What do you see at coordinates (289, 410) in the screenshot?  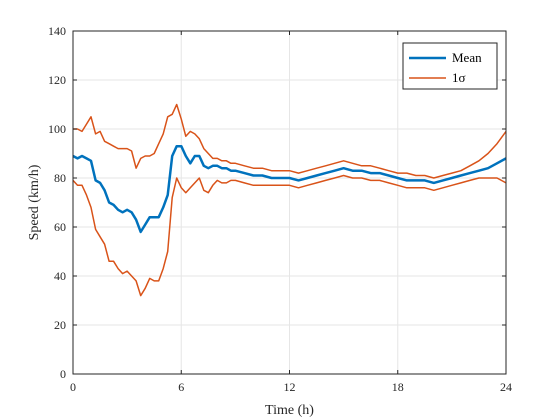 I see `x-axis-title: Time (h)` at bounding box center [289, 410].